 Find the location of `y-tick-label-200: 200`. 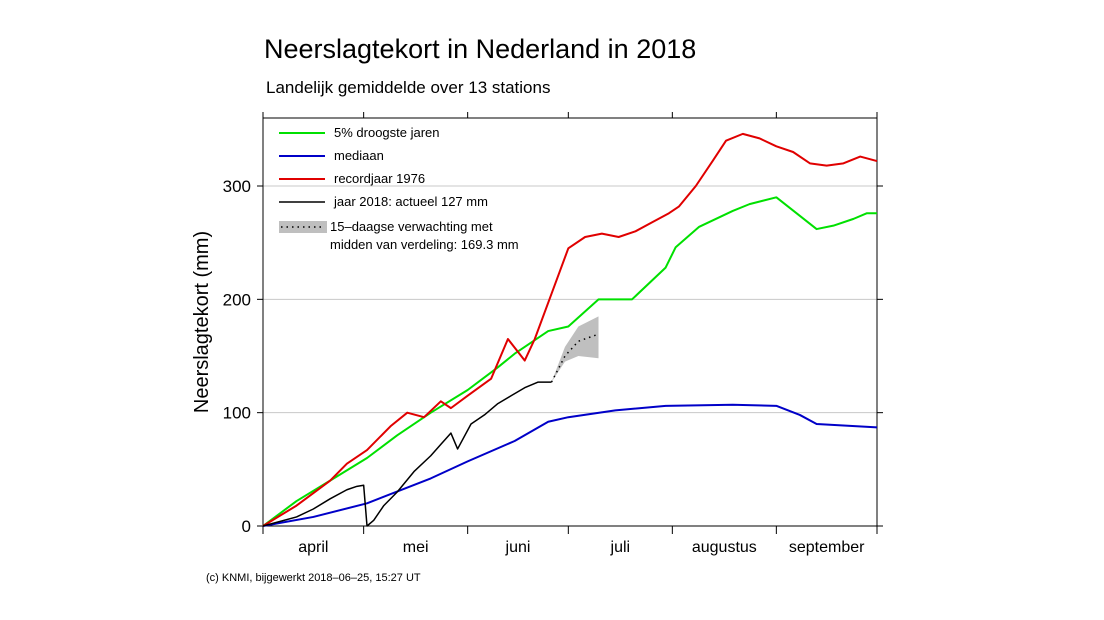

y-tick-label-200: 200 is located at coordinates (237, 299).